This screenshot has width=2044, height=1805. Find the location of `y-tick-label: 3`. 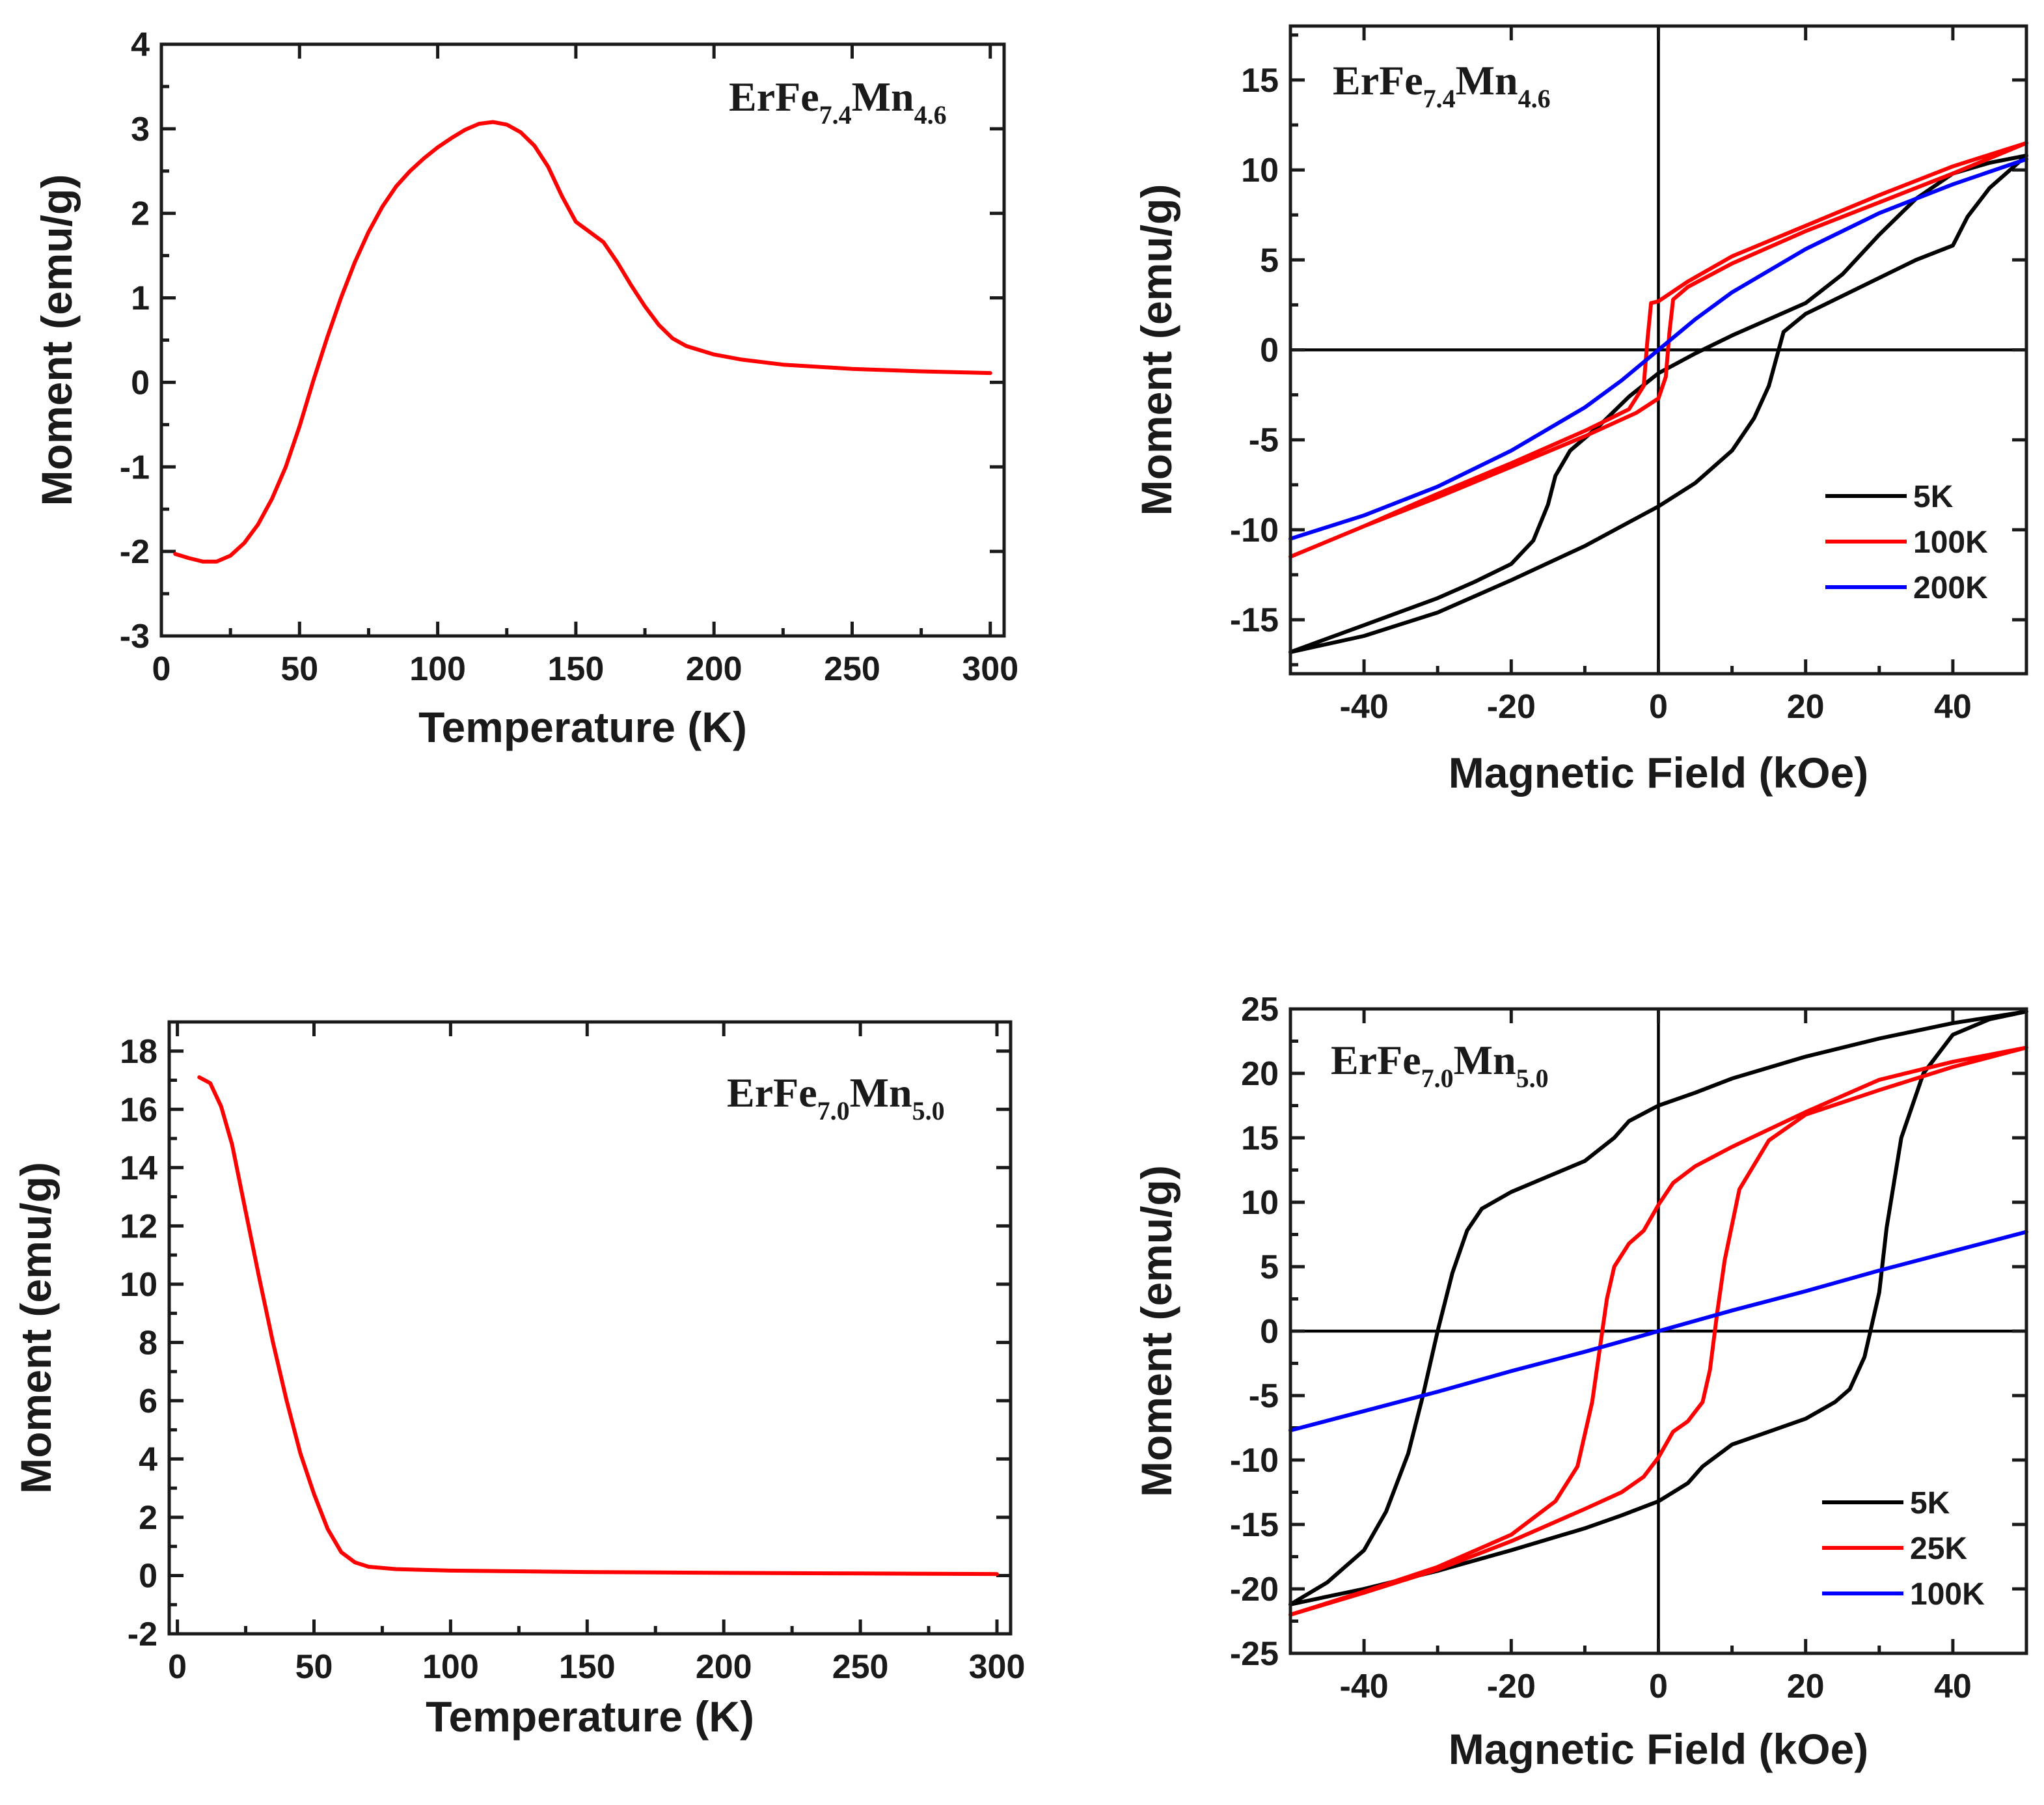

y-tick-label: 3 is located at coordinates (140, 129).